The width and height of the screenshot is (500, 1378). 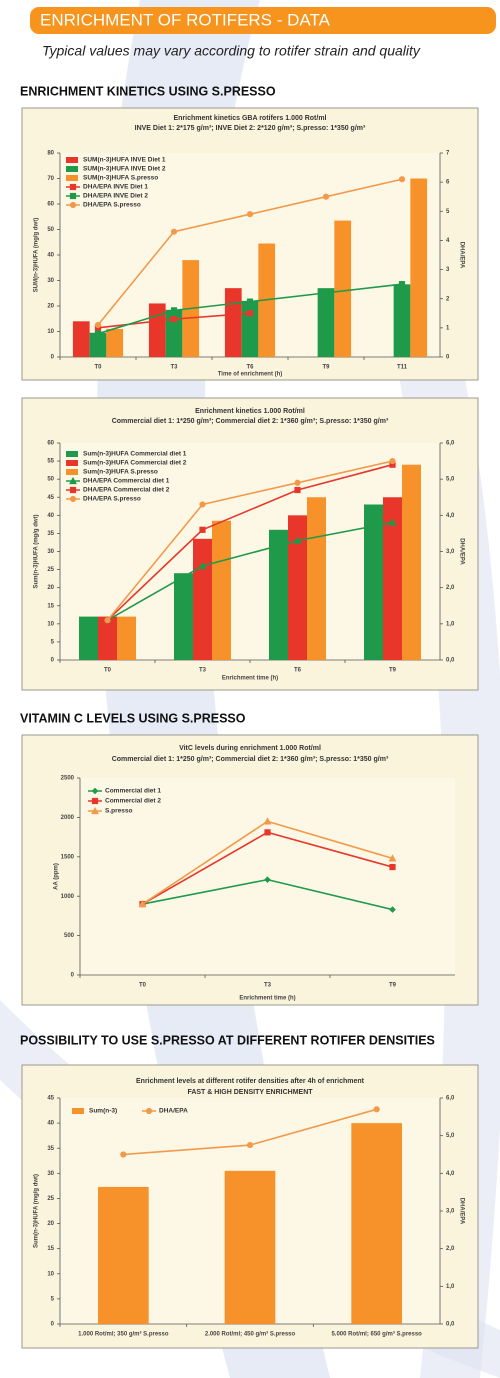 I want to click on y2-tick-label: 1, so click(x=448, y=328).